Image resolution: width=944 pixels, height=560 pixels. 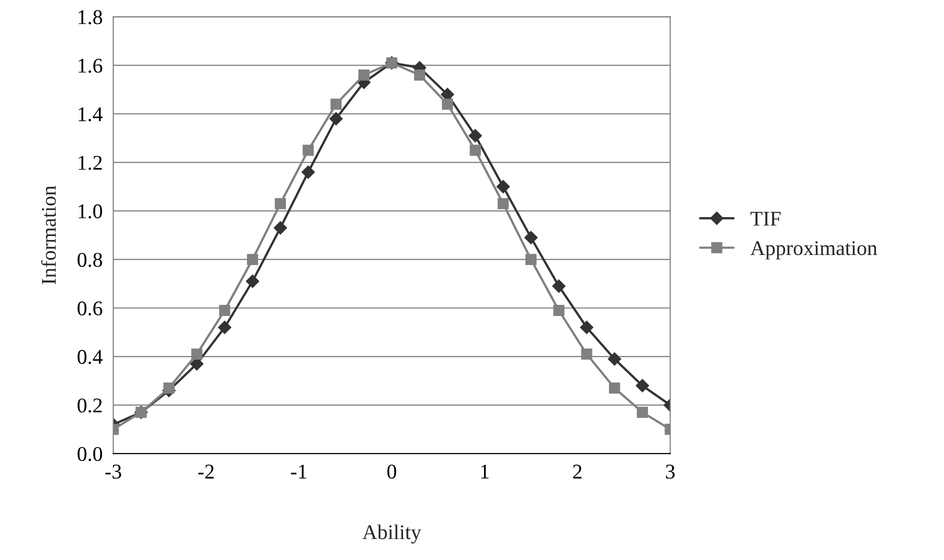 What do you see at coordinates (90, 17) in the screenshot?
I see `y-tick-label: 1.8` at bounding box center [90, 17].